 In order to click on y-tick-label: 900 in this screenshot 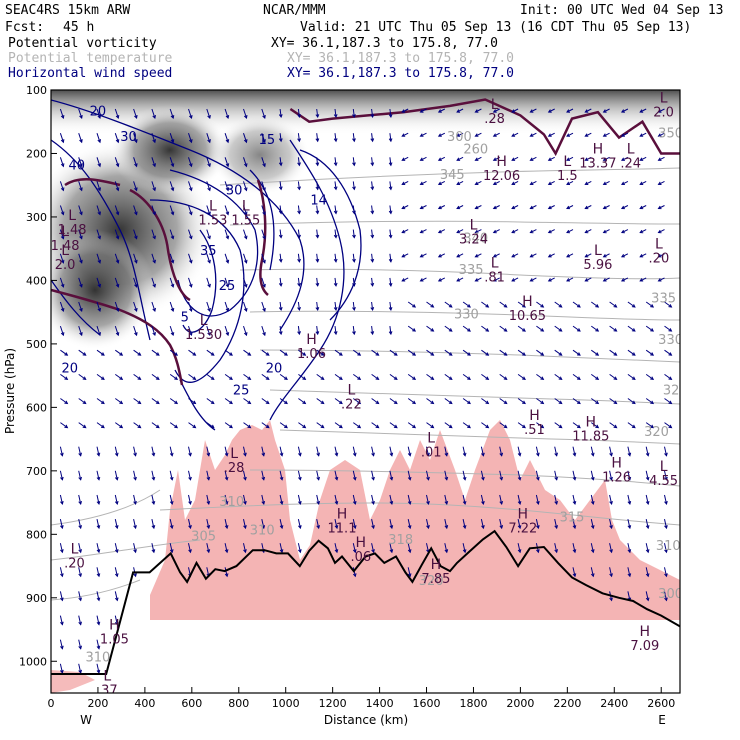, I will do `click(36, 598)`.